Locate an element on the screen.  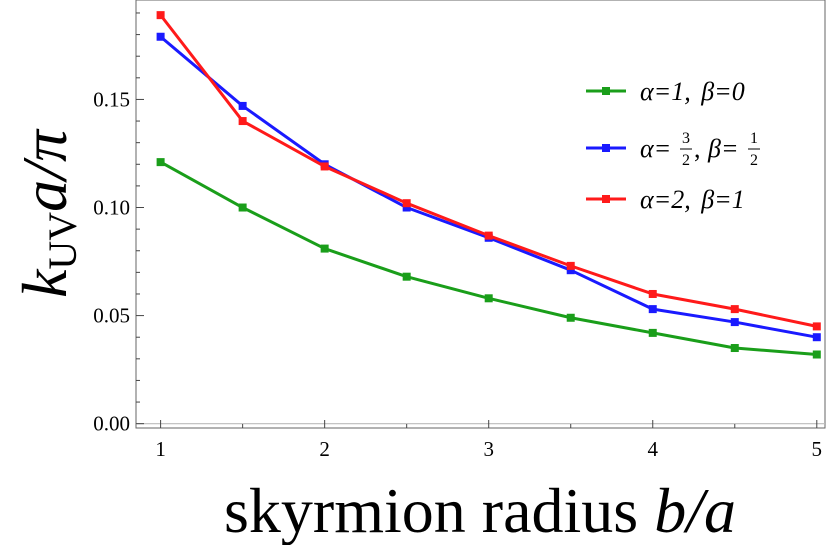
y-axis-title-k: k is located at coordinates (44, 283).